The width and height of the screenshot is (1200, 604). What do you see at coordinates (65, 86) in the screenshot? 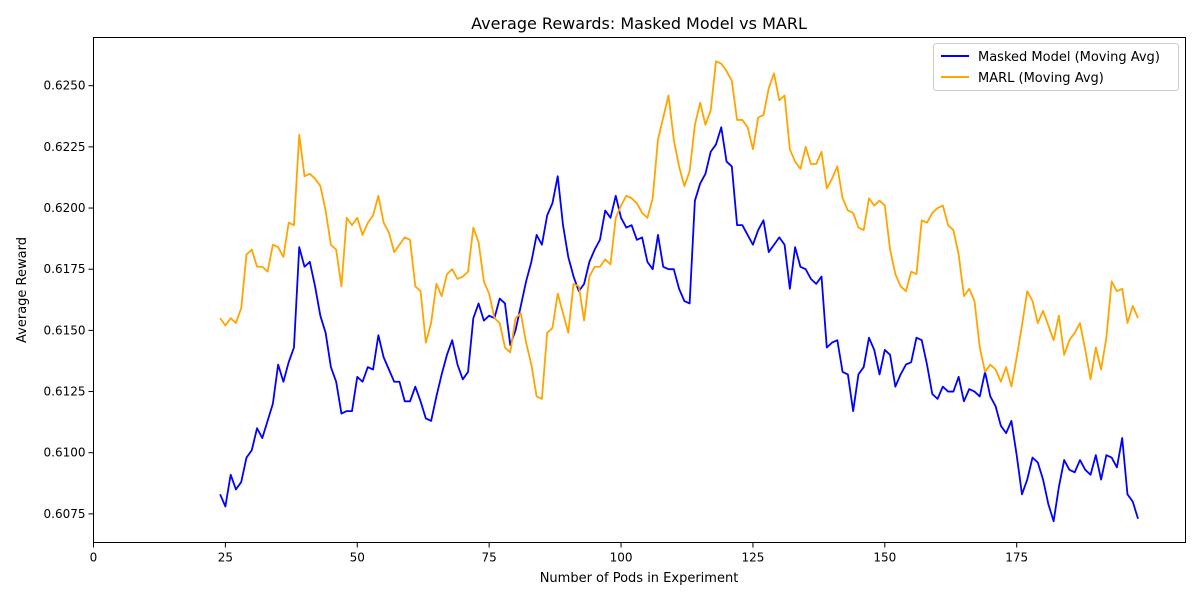
I see `y-tick-label: 0.6250` at bounding box center [65, 86].